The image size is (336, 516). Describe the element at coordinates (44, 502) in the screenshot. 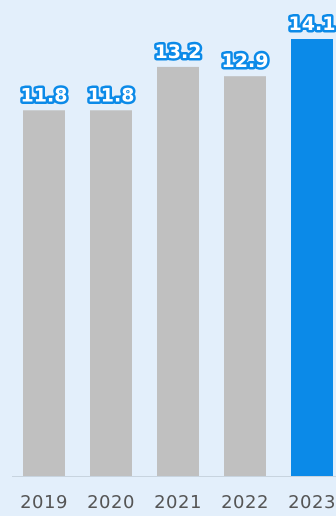

I see `x-tick-label-2019: 2019` at that location.